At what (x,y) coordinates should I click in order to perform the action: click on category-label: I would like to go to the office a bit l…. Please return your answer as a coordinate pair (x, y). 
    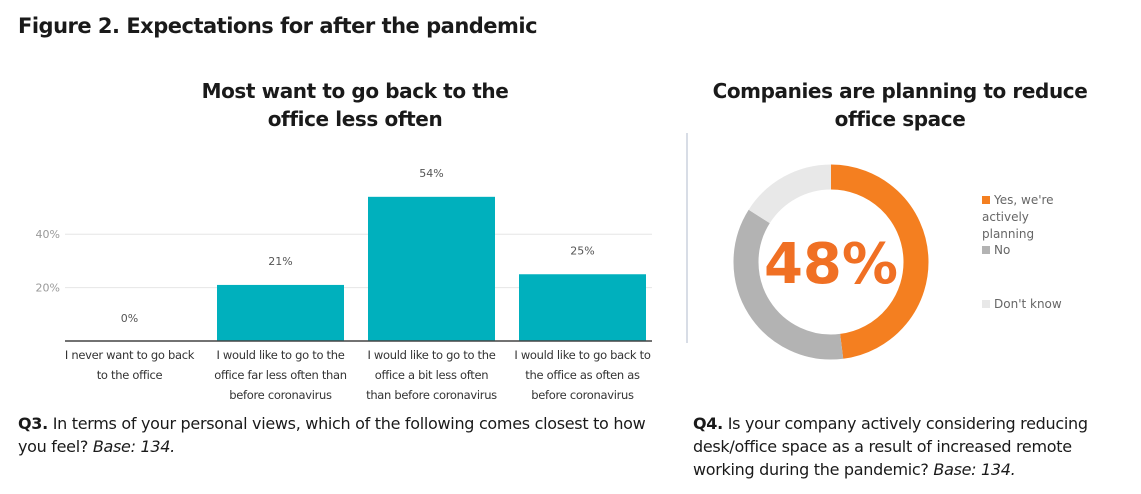
    Looking at the image, I should click on (431, 375).